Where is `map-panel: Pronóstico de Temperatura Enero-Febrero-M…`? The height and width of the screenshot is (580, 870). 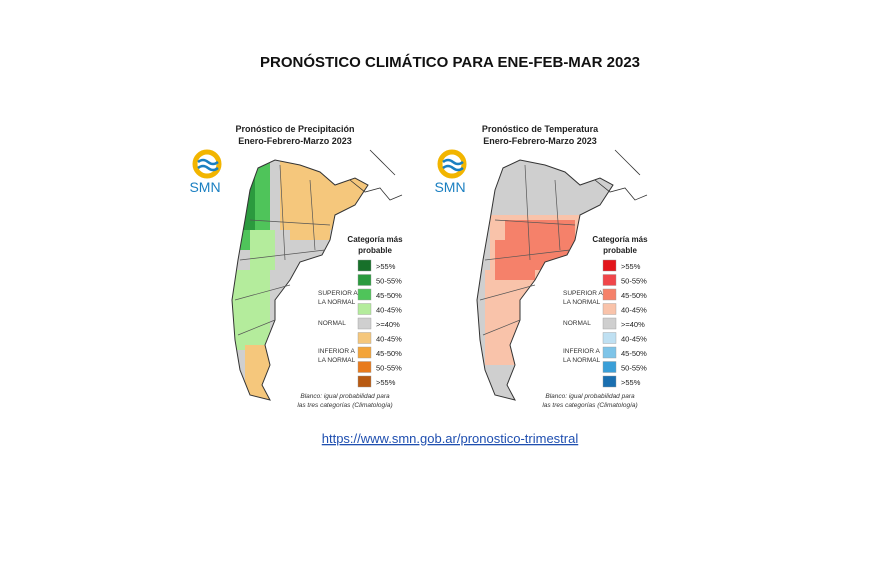 map-panel: Pronóstico de Temperatura Enero-Febrero-M… is located at coordinates (541, 266).